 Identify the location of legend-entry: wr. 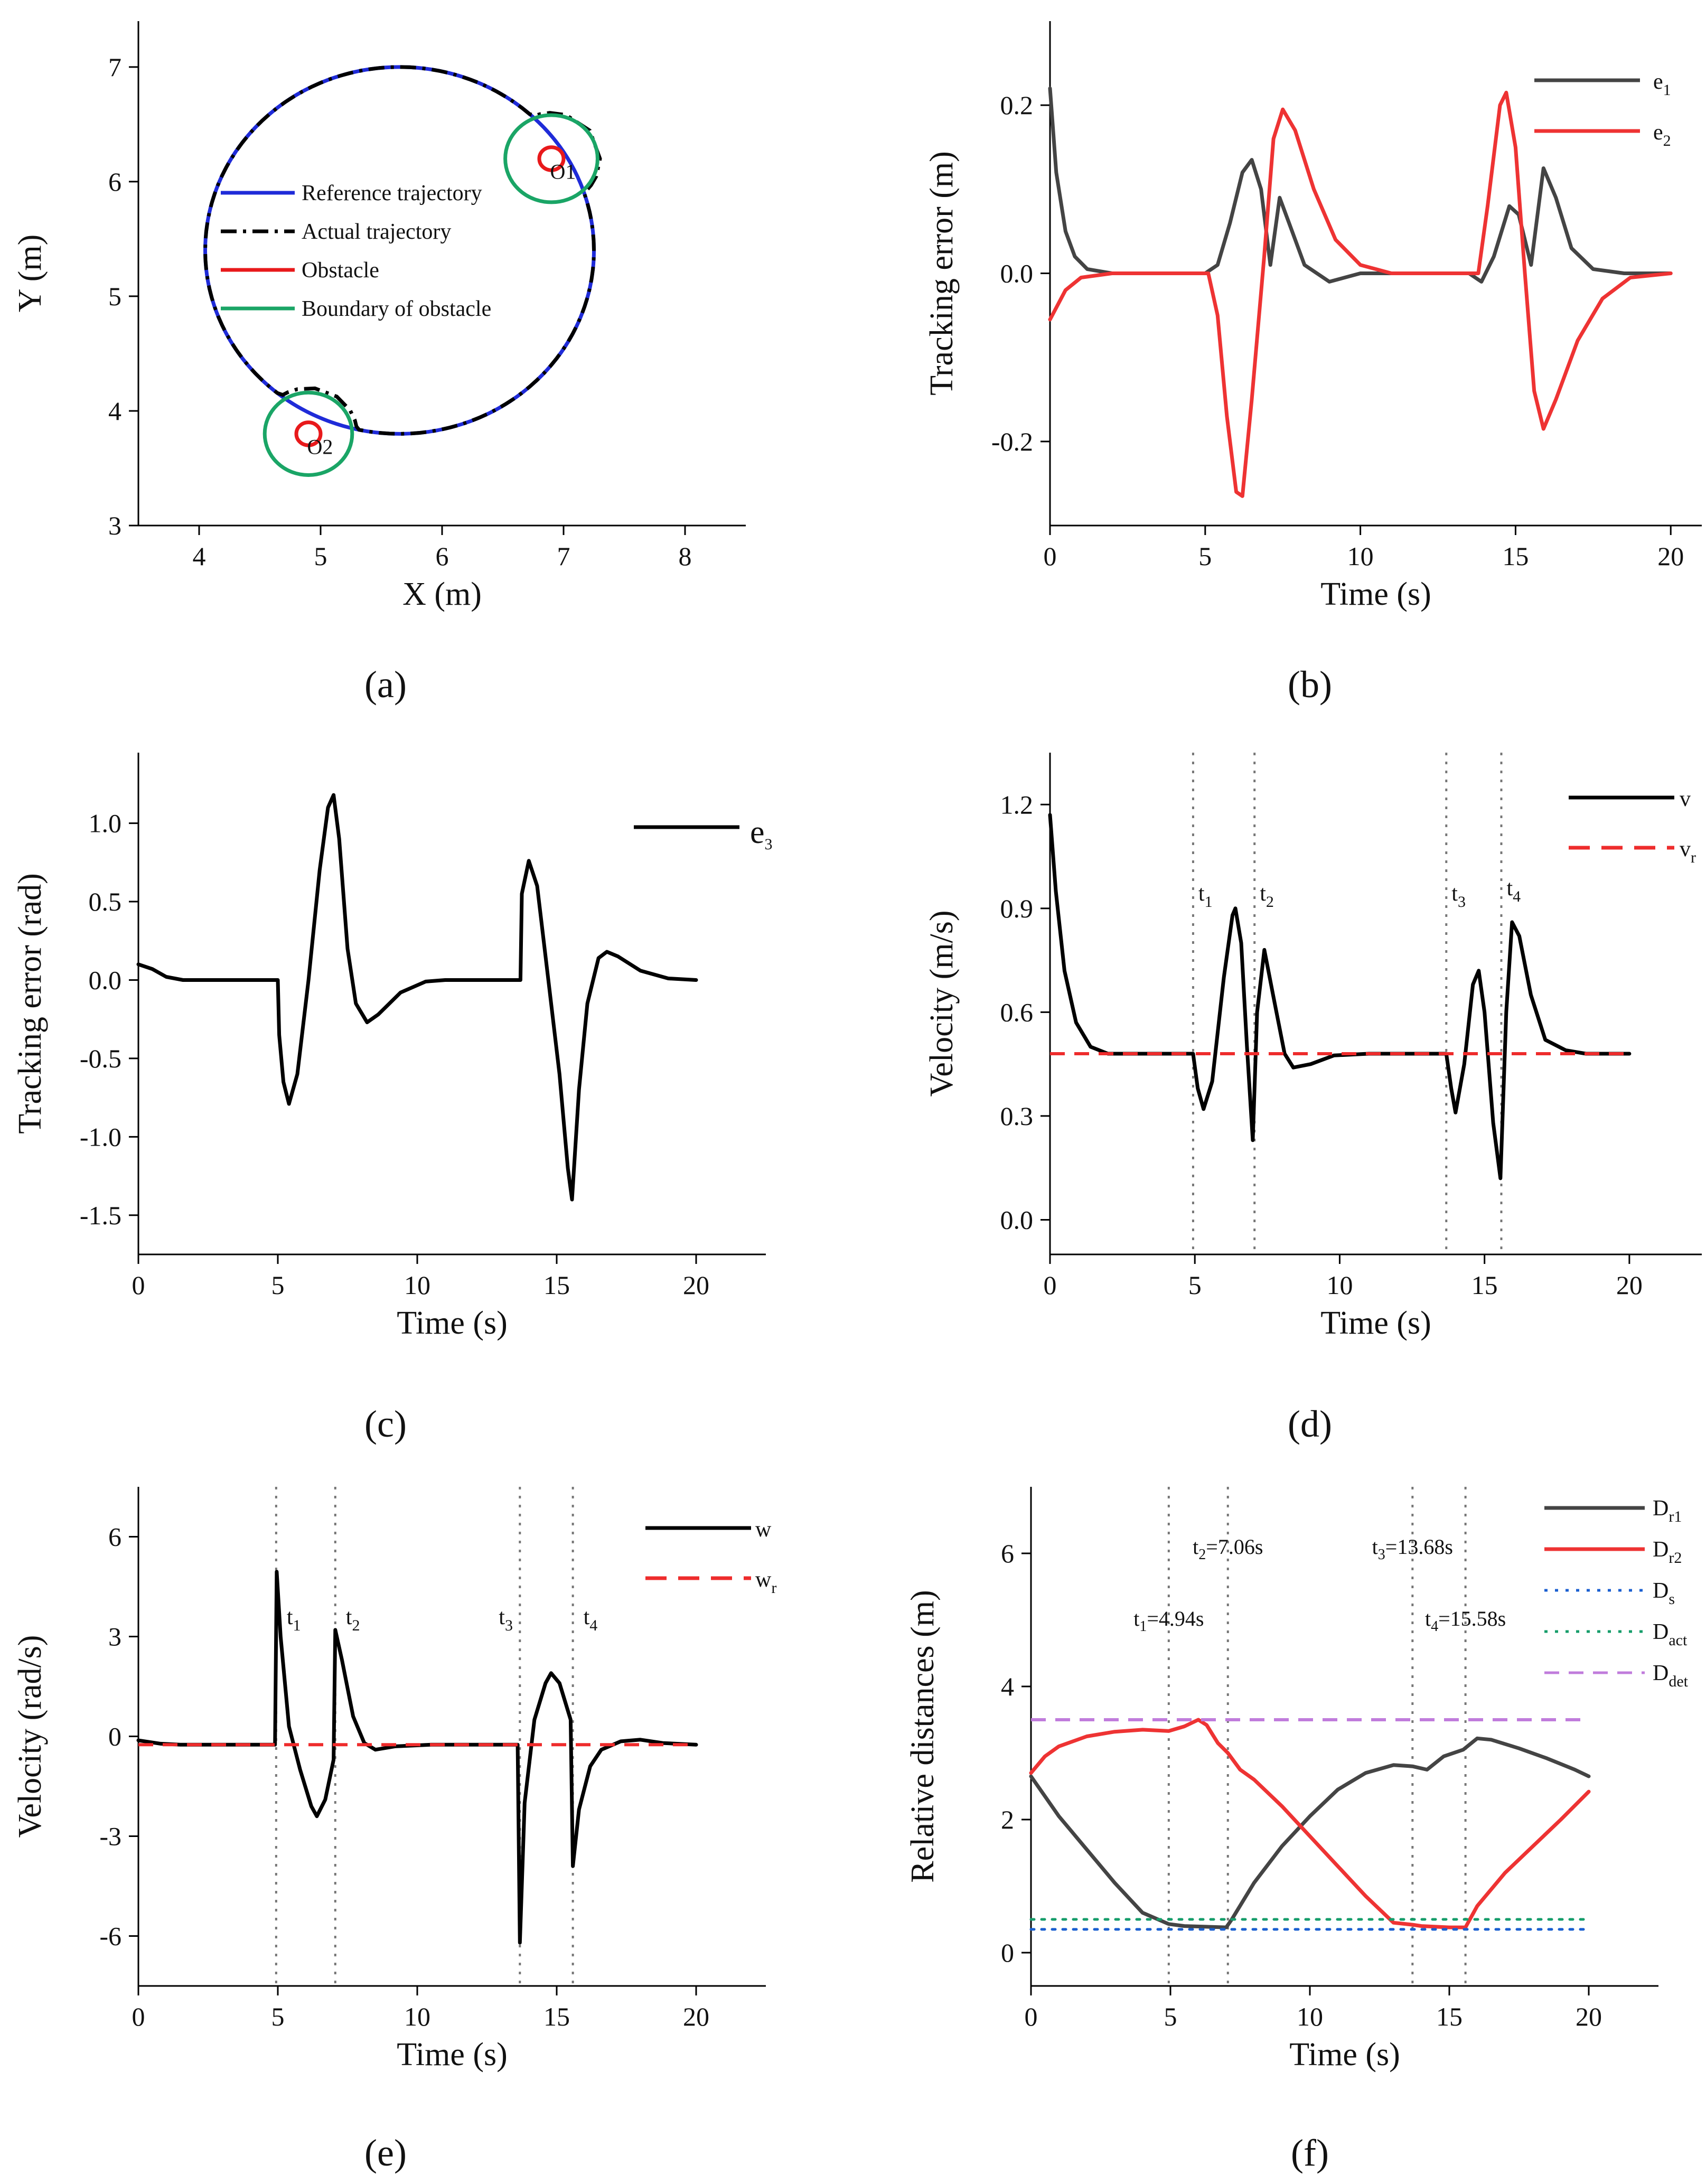
(765, 1582).